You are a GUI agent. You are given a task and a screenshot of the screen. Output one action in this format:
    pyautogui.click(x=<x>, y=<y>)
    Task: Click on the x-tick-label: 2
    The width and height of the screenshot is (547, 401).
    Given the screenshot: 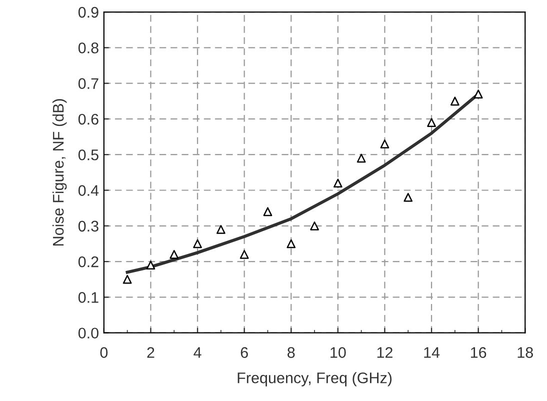 What is the action you would take?
    pyautogui.click(x=150, y=352)
    